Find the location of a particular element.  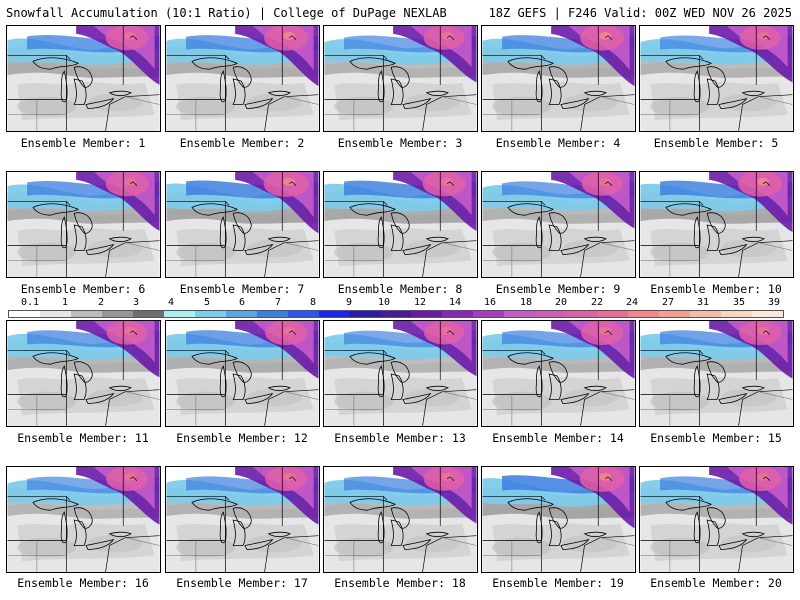

colorbar-tick-label: 9 is located at coordinates (349, 302).